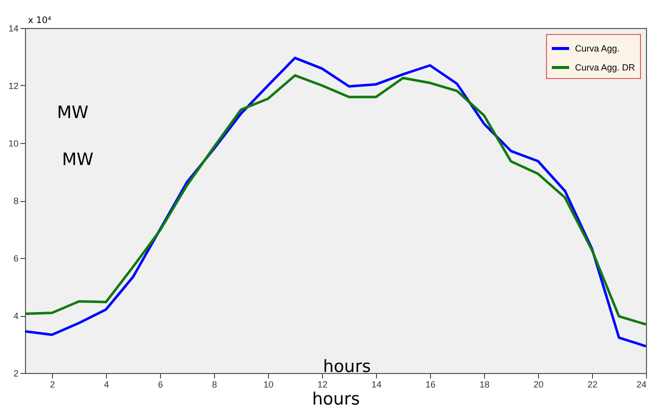  What do you see at coordinates (15, 201) in the screenshot?
I see `y-tick-label: 8` at bounding box center [15, 201].